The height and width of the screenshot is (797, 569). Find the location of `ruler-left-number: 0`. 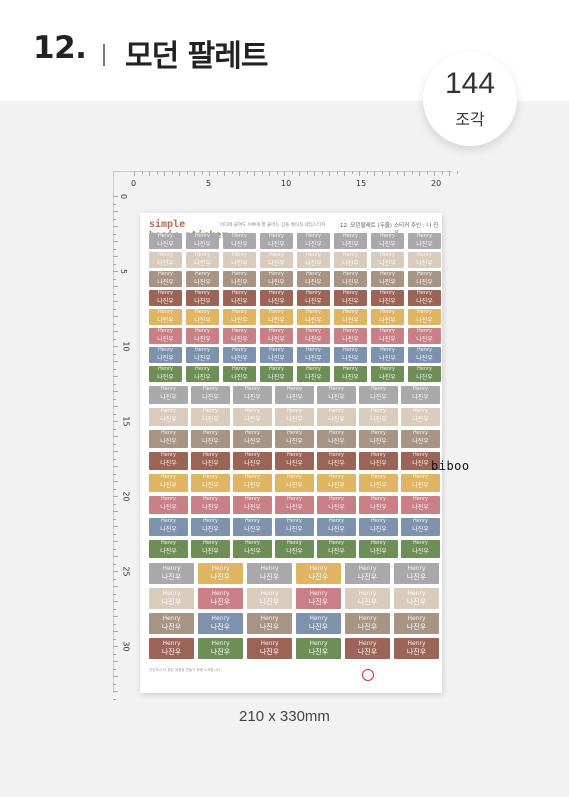

ruler-left-number: 0 is located at coordinates (124, 196).